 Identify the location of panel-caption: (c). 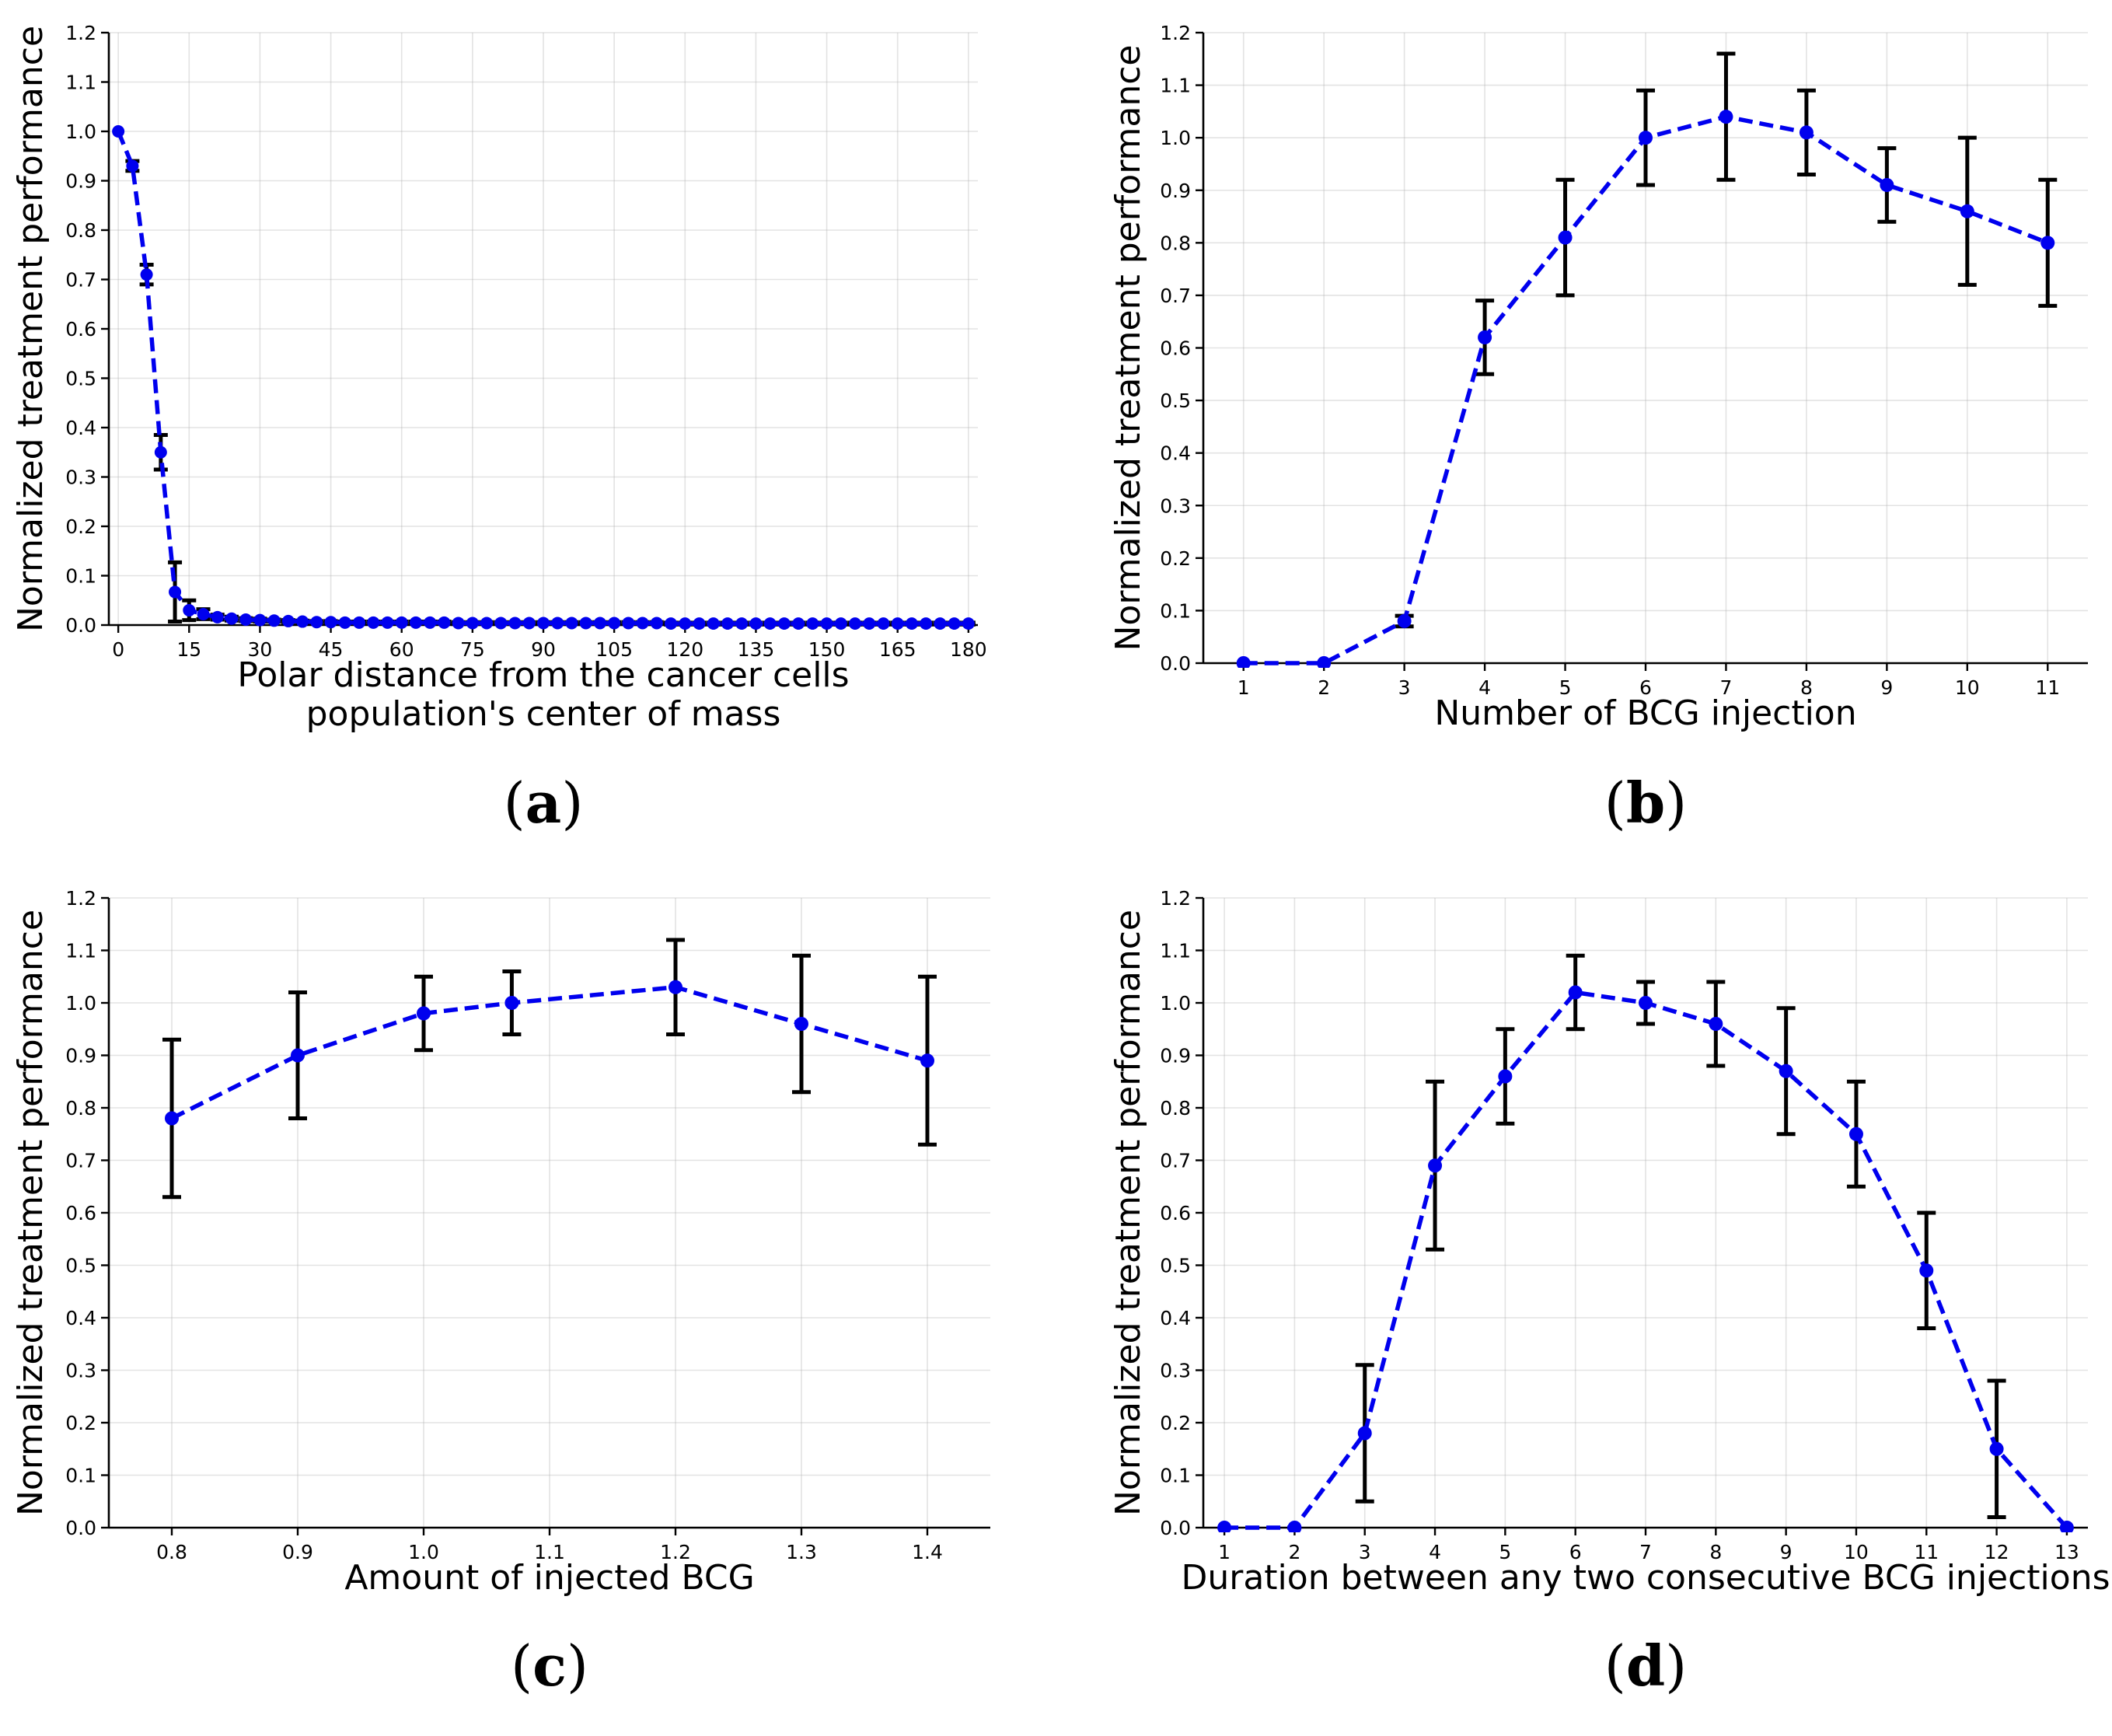
(549, 1666).